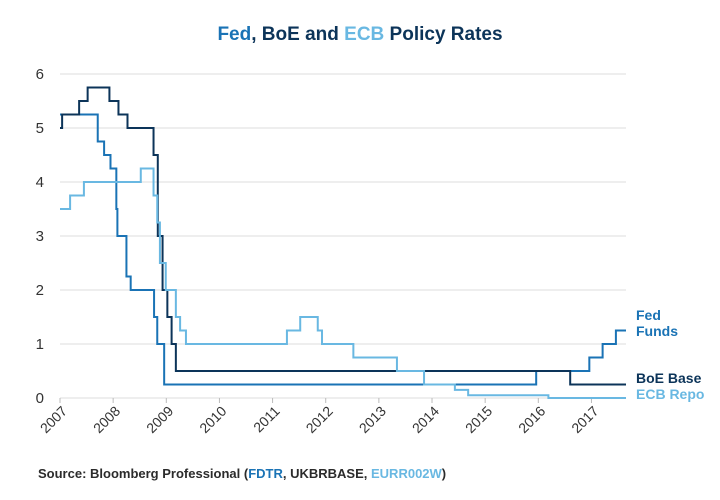 This screenshot has height=500, width=720. I want to click on source-prefix: Source: Bloomberg Professional (, so click(143, 473).